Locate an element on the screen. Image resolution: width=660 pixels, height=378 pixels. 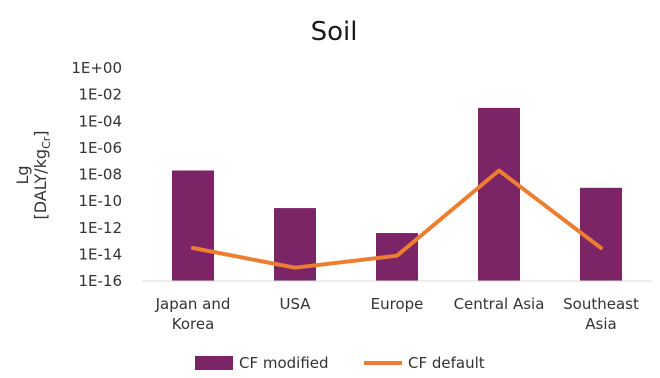
legend: CF modified CF default is located at coordinates (340, 363).